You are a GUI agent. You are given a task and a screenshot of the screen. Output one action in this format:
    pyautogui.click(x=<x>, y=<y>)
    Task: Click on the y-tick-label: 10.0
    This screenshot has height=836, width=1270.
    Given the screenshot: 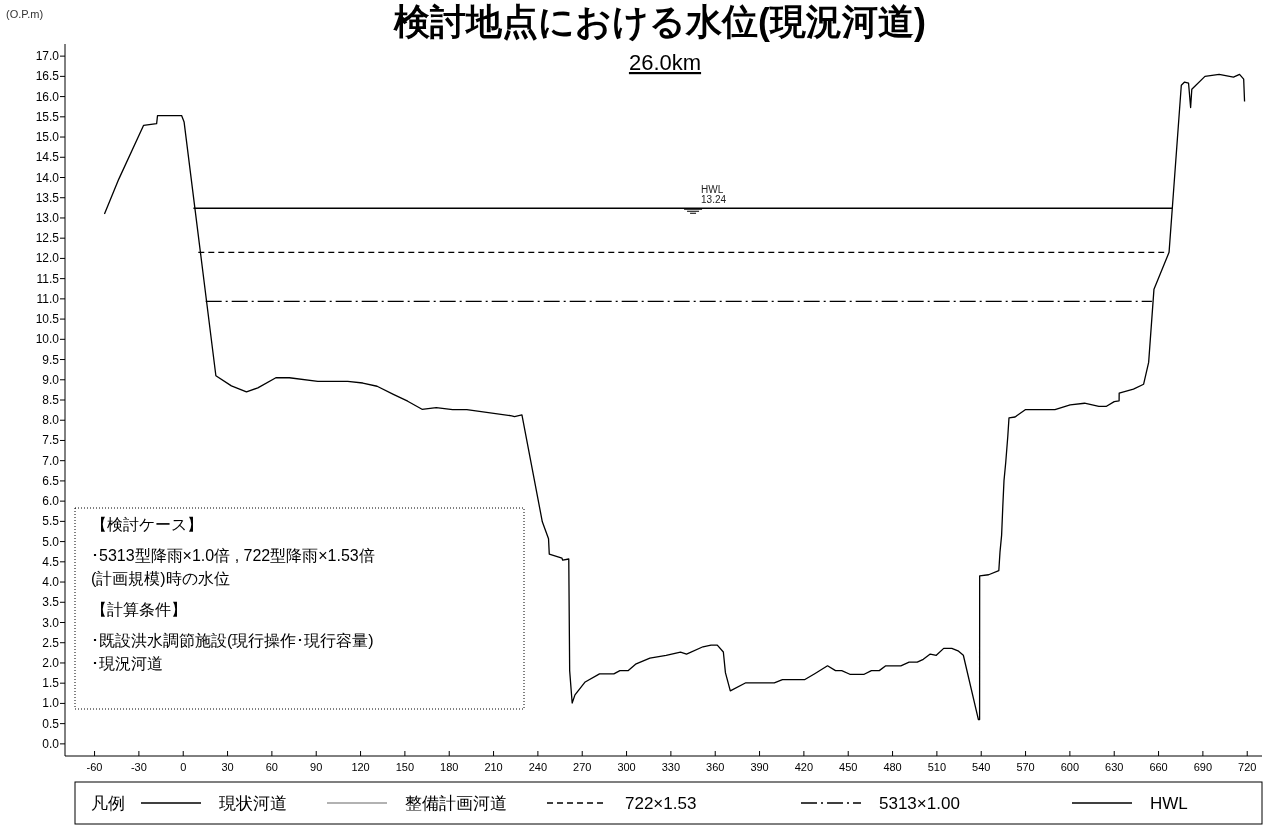 What is the action you would take?
    pyautogui.click(x=47, y=339)
    